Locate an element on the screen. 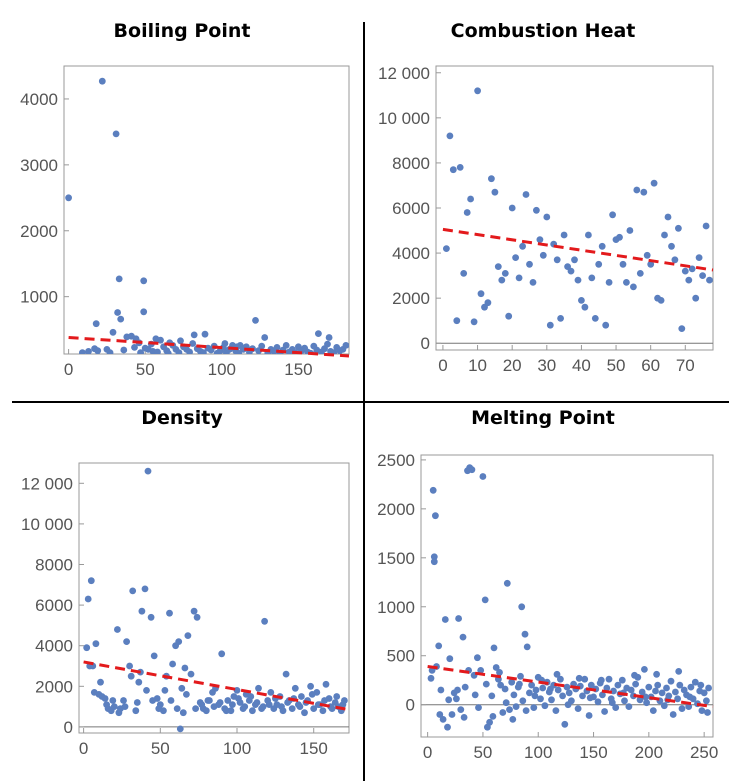 The image size is (729, 781). x-tick-label: 50 is located at coordinates (616, 365).